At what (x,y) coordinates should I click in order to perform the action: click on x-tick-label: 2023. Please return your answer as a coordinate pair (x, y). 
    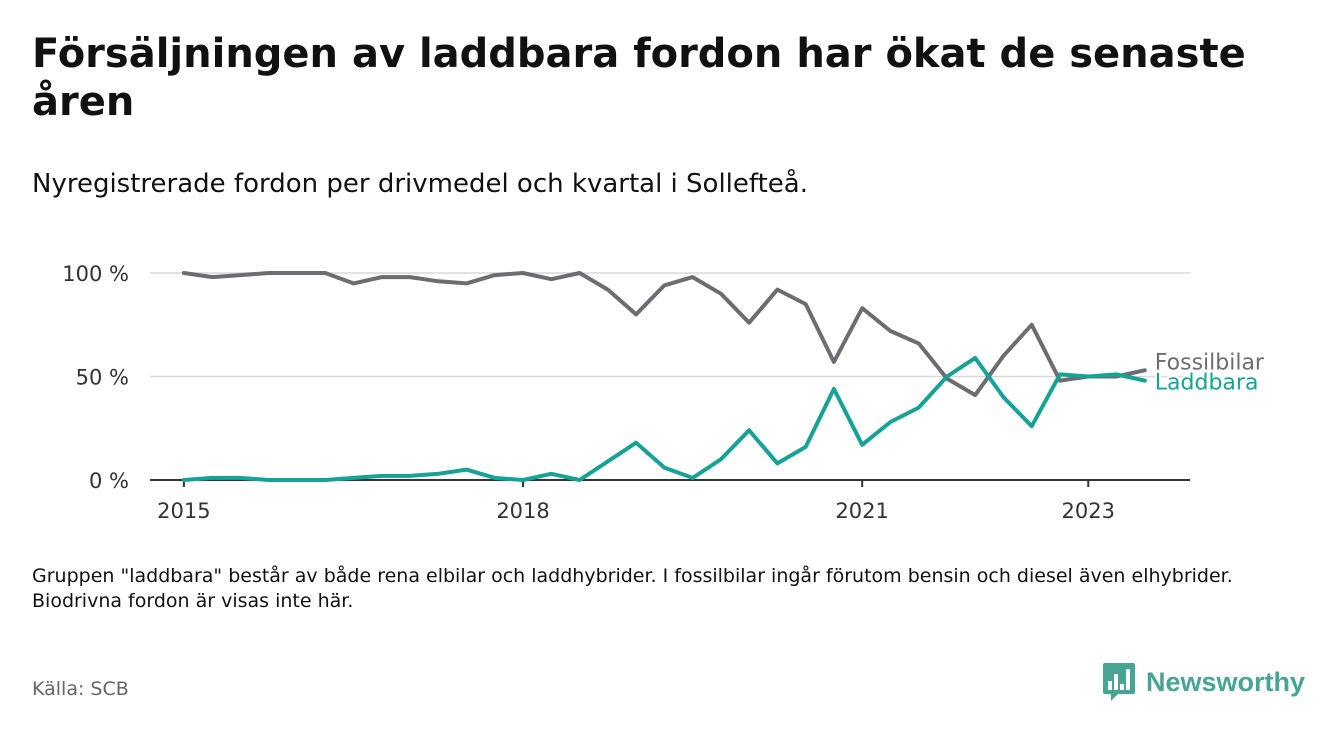
    Looking at the image, I should click on (1088, 511).